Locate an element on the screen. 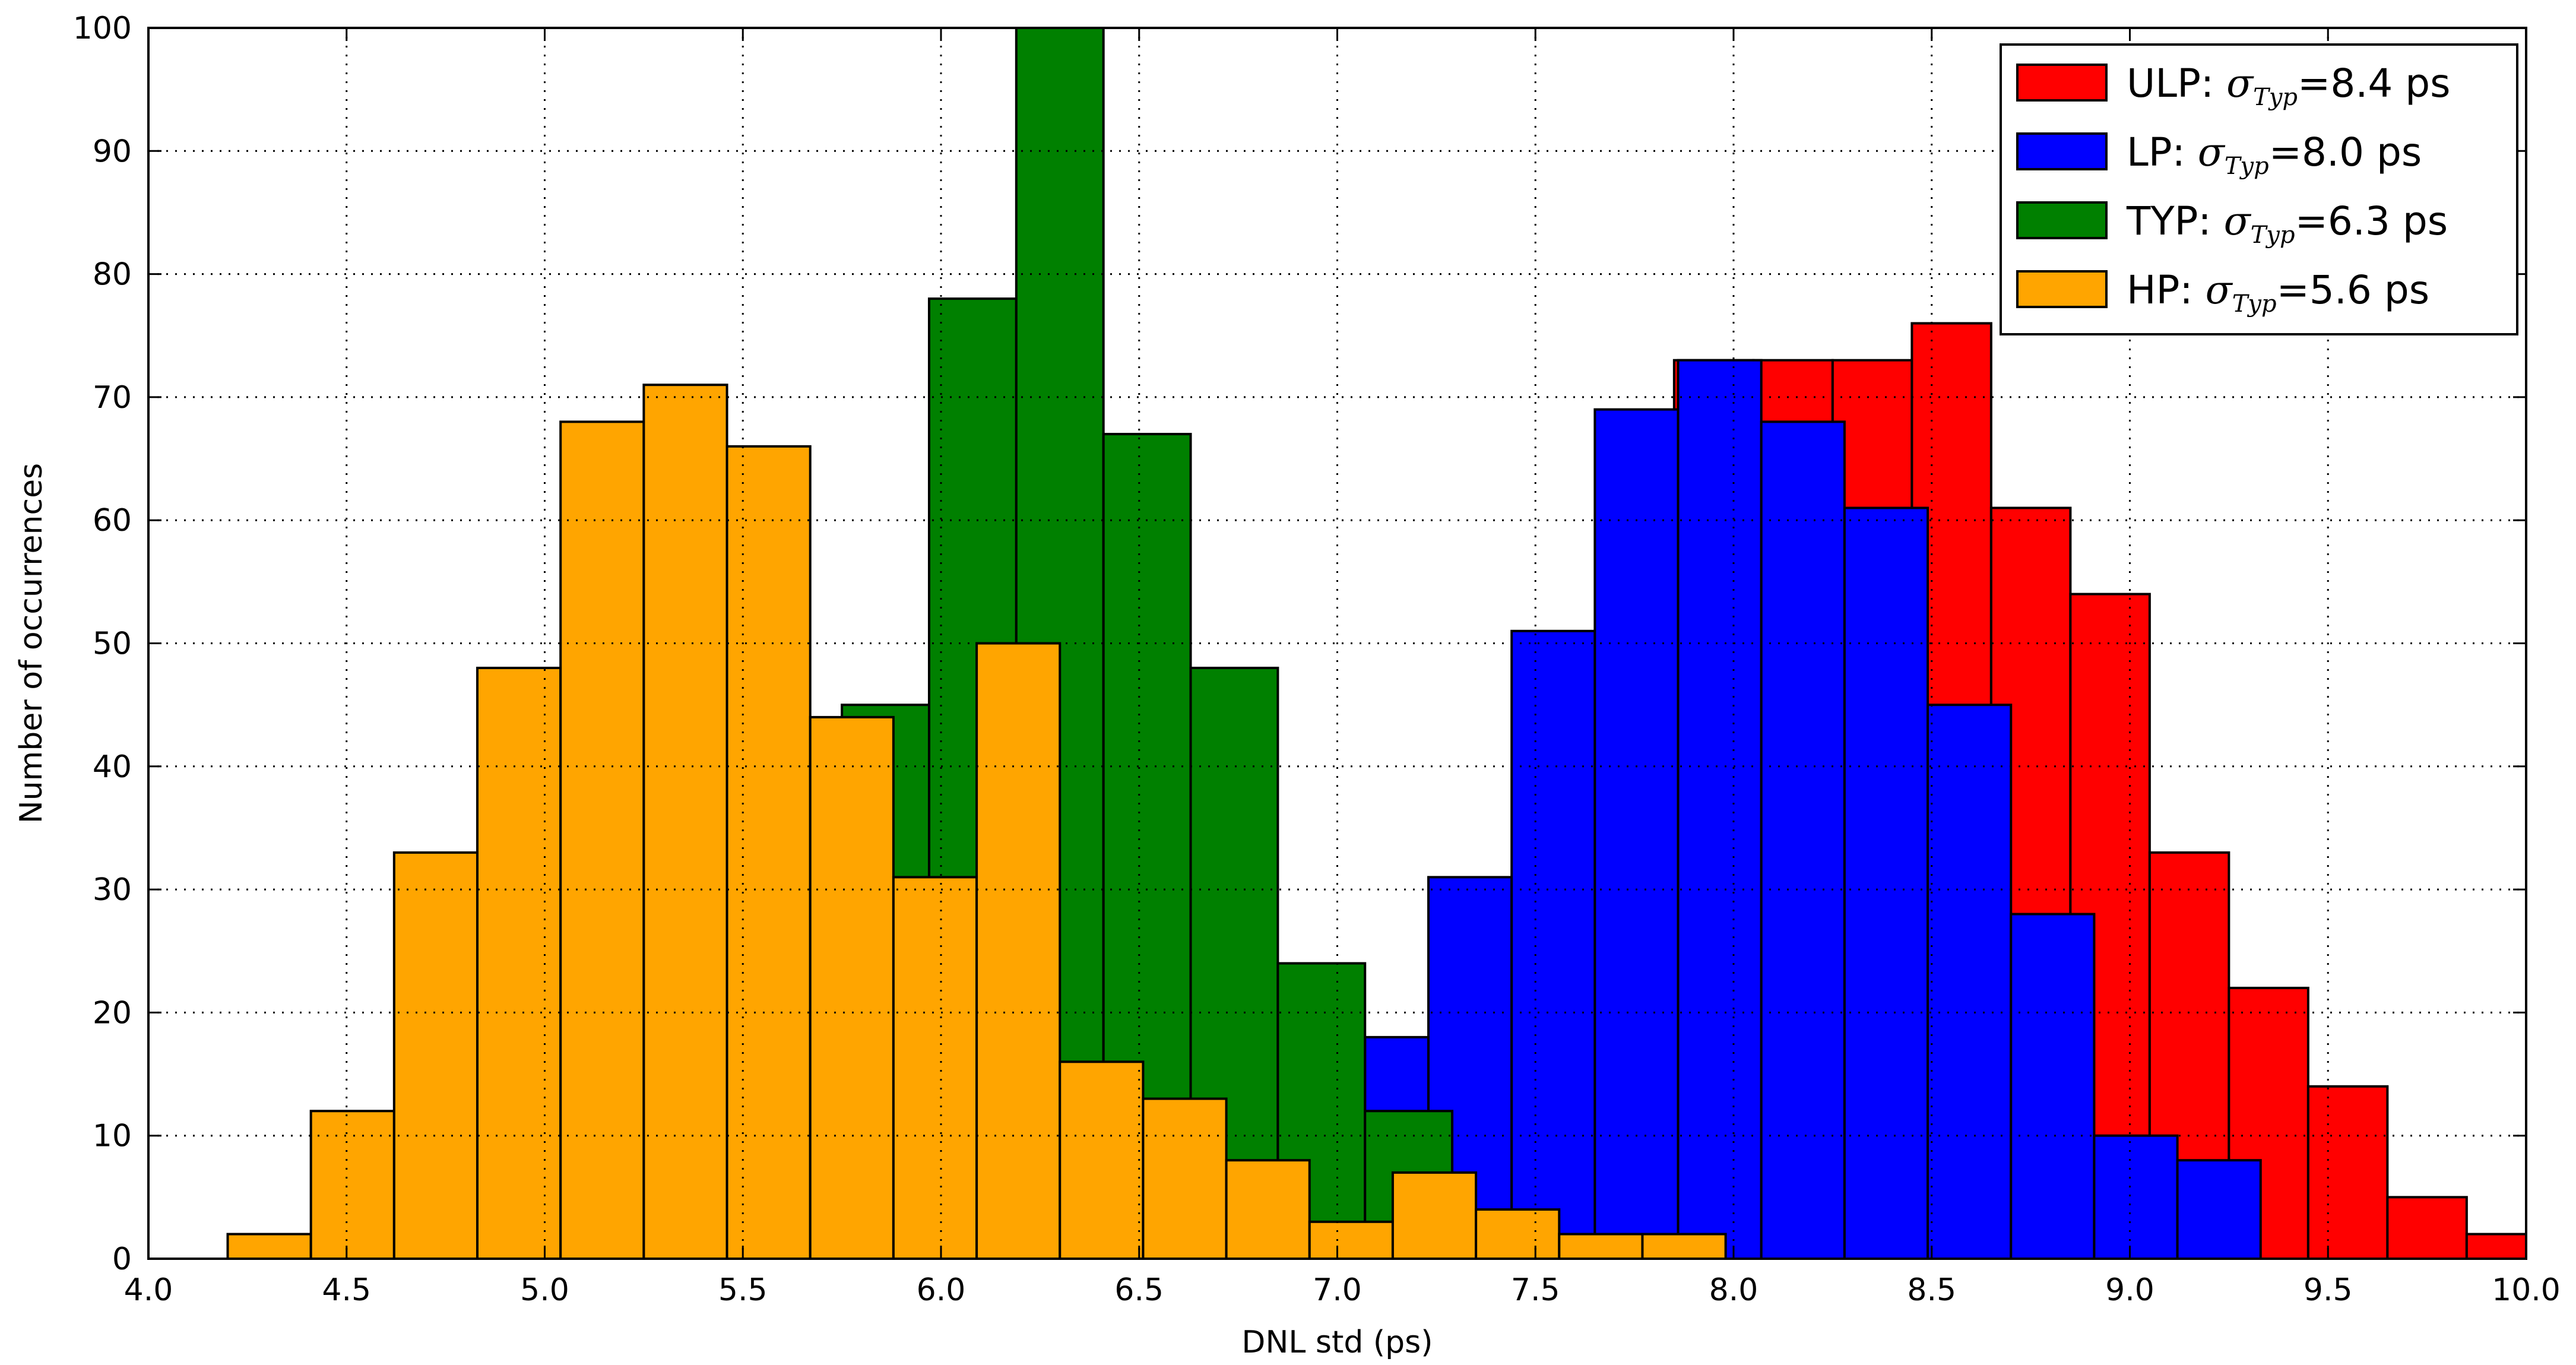 Image resolution: width=2576 pixels, height=1365 pixels. legend-swatch-typ is located at coordinates (2062, 220).